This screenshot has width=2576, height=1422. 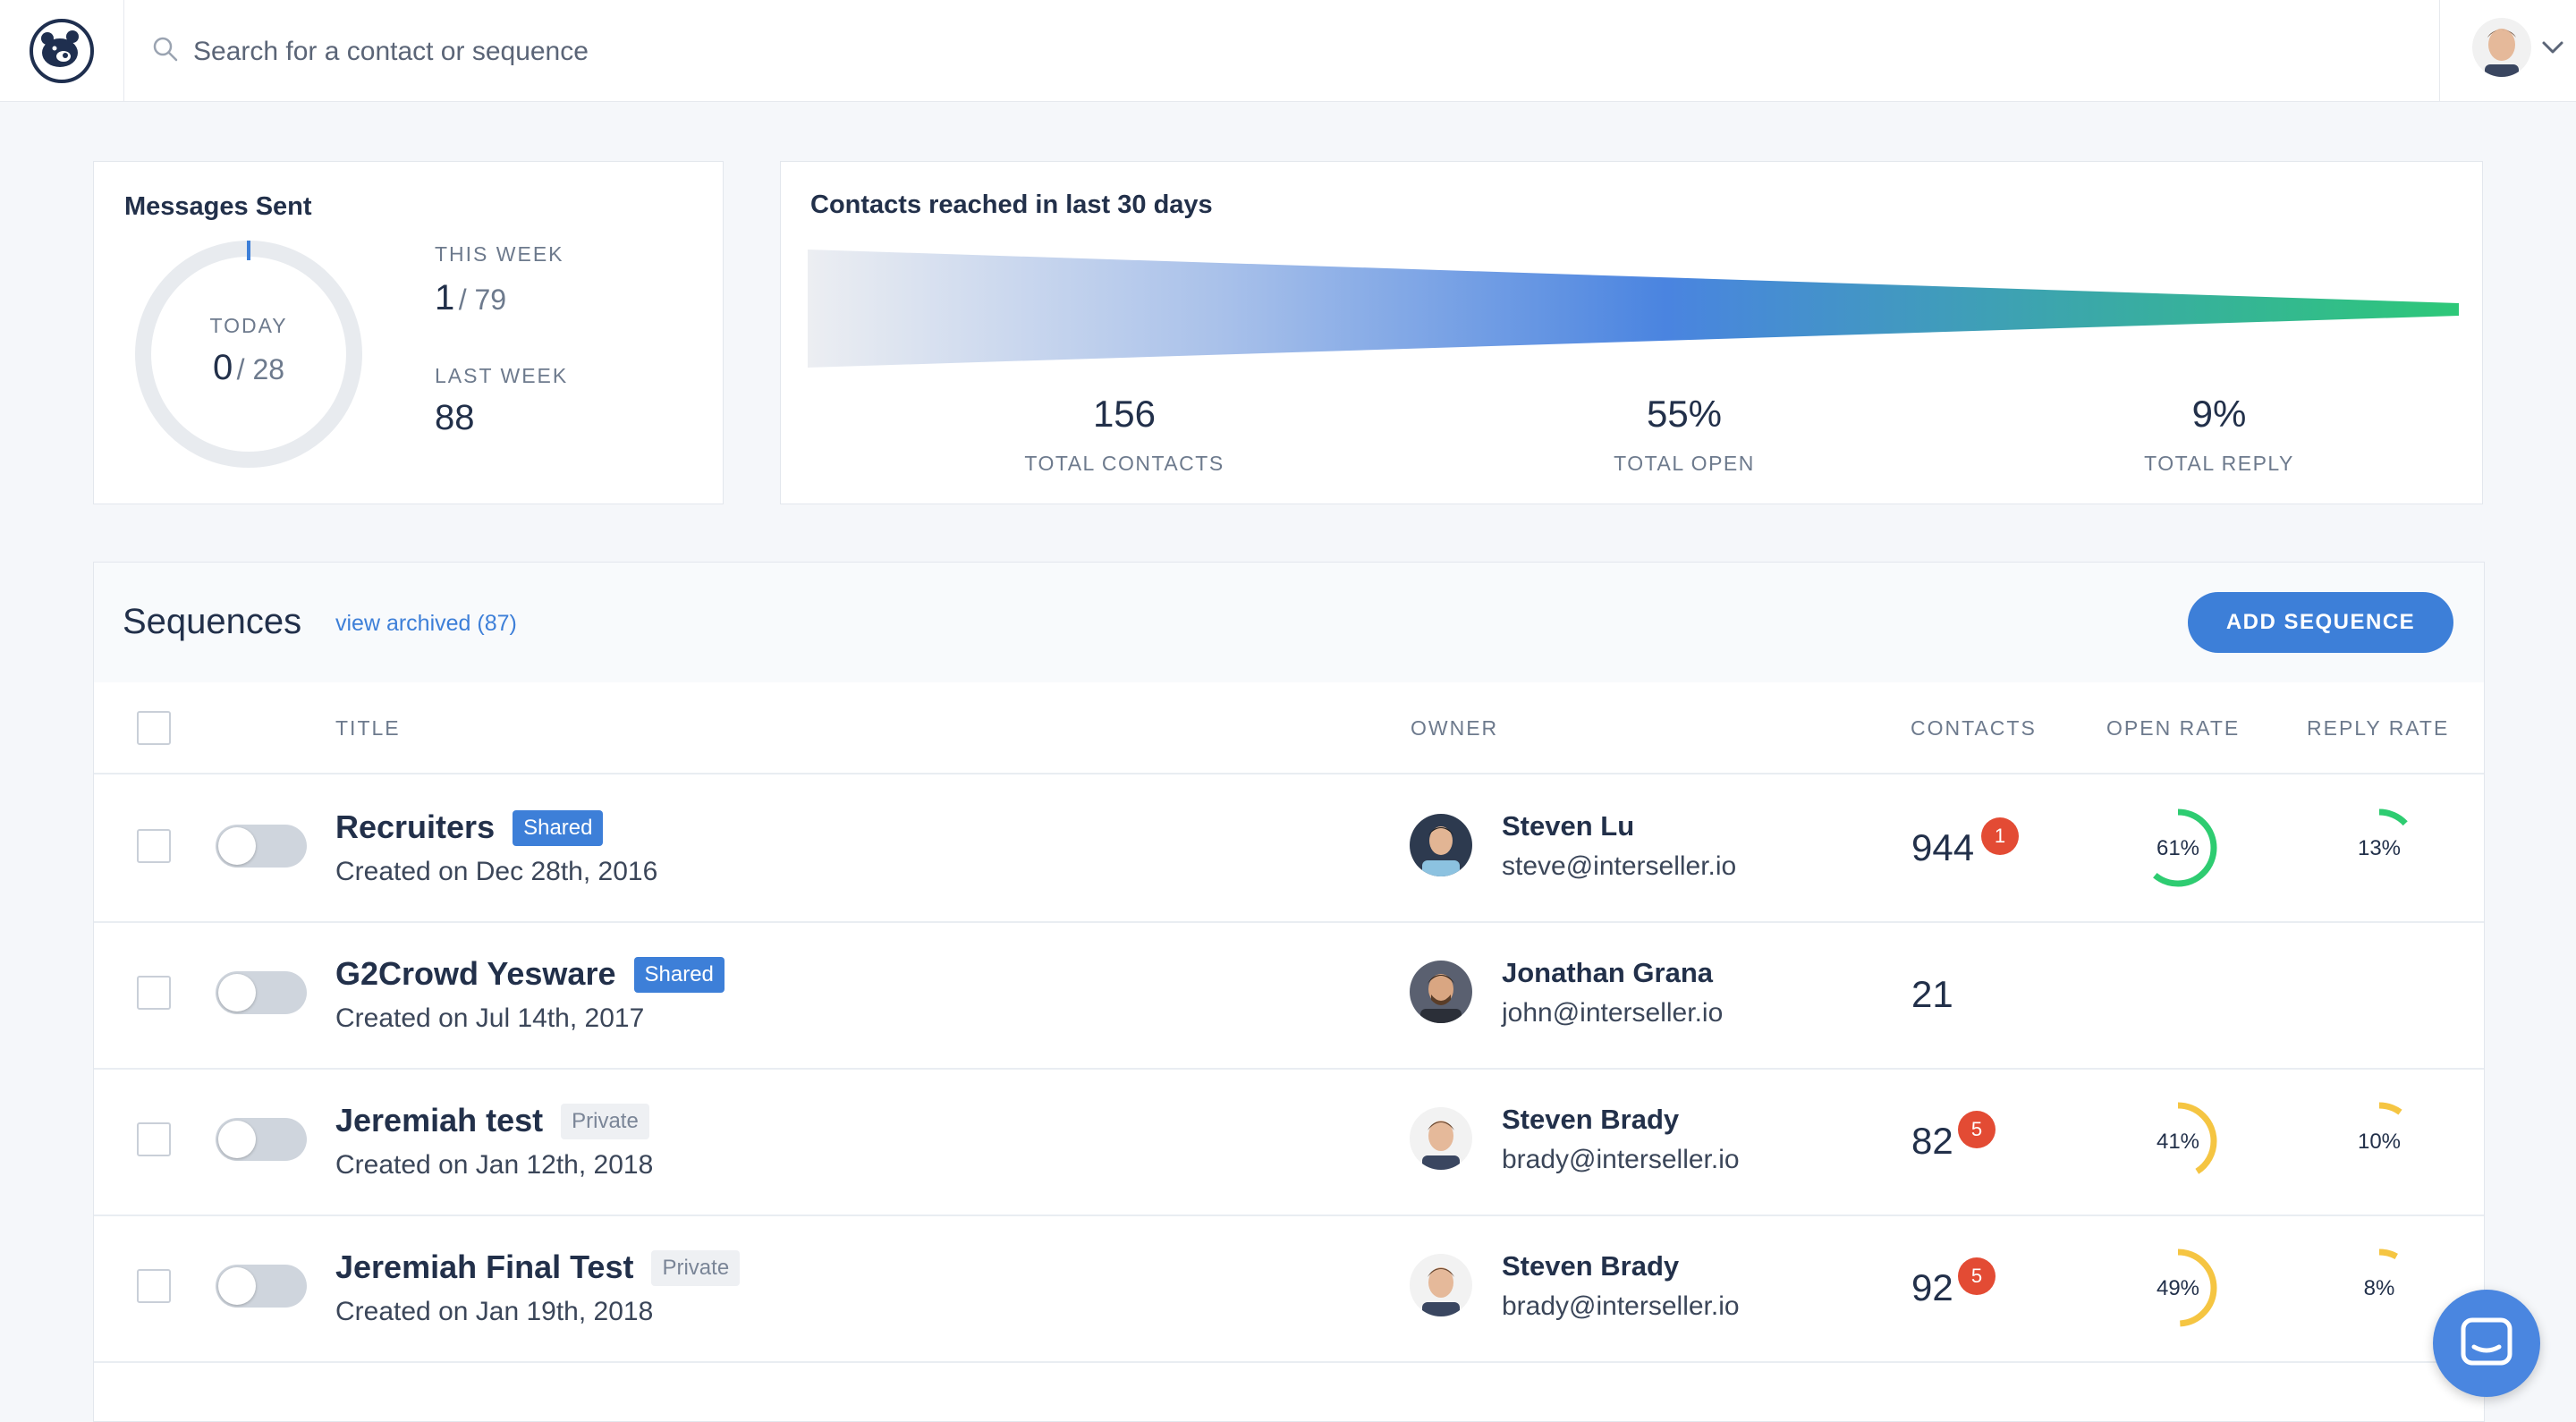 What do you see at coordinates (1124, 463) in the screenshot?
I see `stat-label: TOTAL CONTACTS` at bounding box center [1124, 463].